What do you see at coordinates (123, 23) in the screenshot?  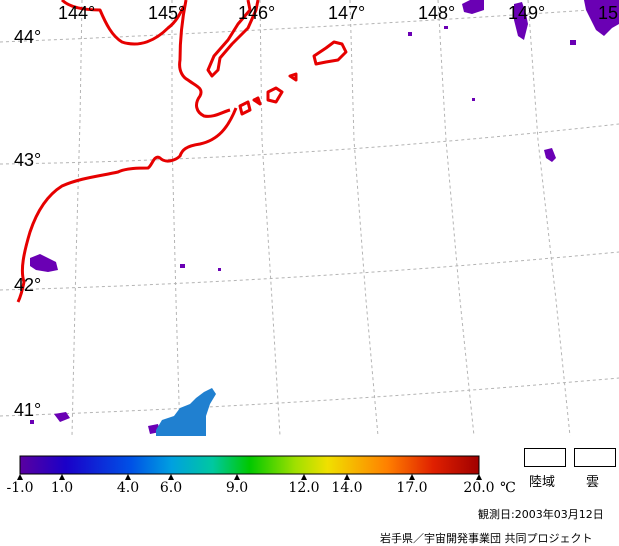 I see `hokkaido-east-coast` at bounding box center [123, 23].